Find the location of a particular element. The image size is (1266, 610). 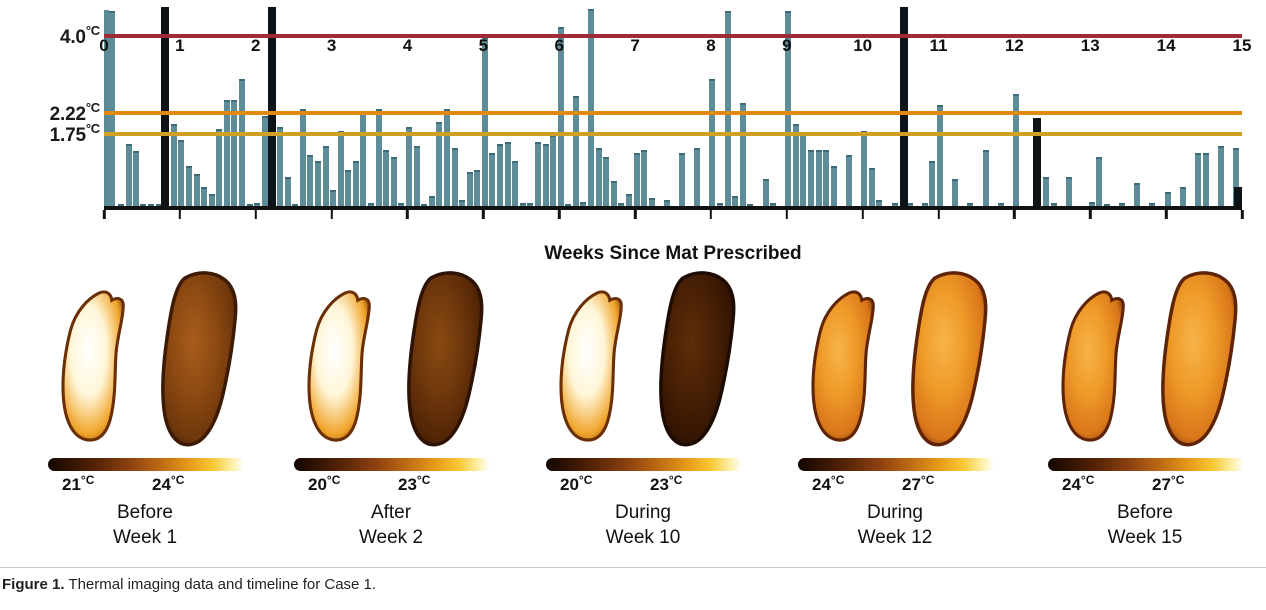

x-tick-label: 11 is located at coordinates (938, 45).